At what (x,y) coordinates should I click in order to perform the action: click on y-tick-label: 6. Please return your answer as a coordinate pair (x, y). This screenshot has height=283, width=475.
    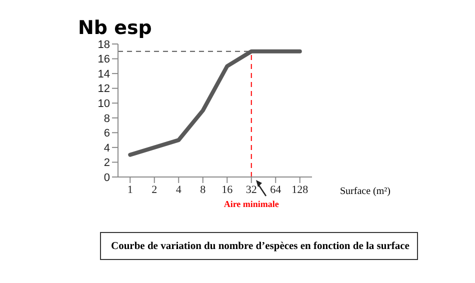
    Looking at the image, I should click on (107, 134).